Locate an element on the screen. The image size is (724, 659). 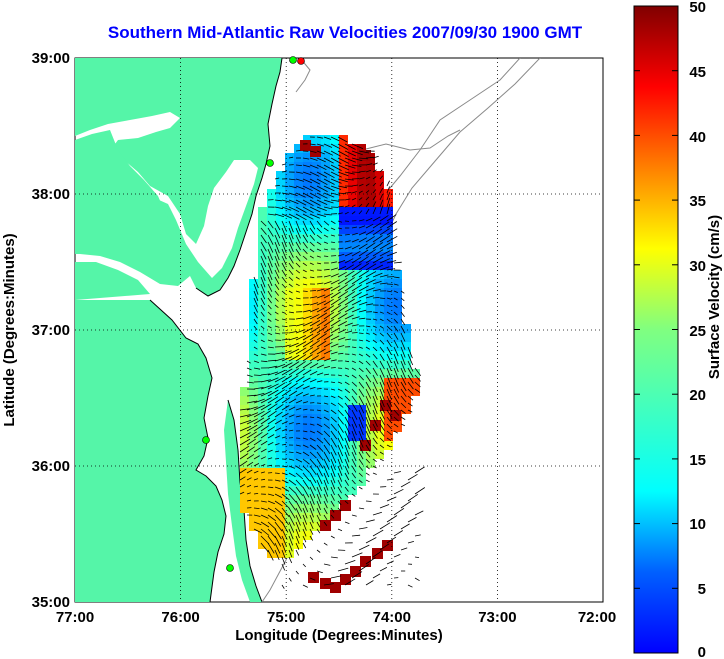
x-tick-label: 75:00 is located at coordinates (286, 617).